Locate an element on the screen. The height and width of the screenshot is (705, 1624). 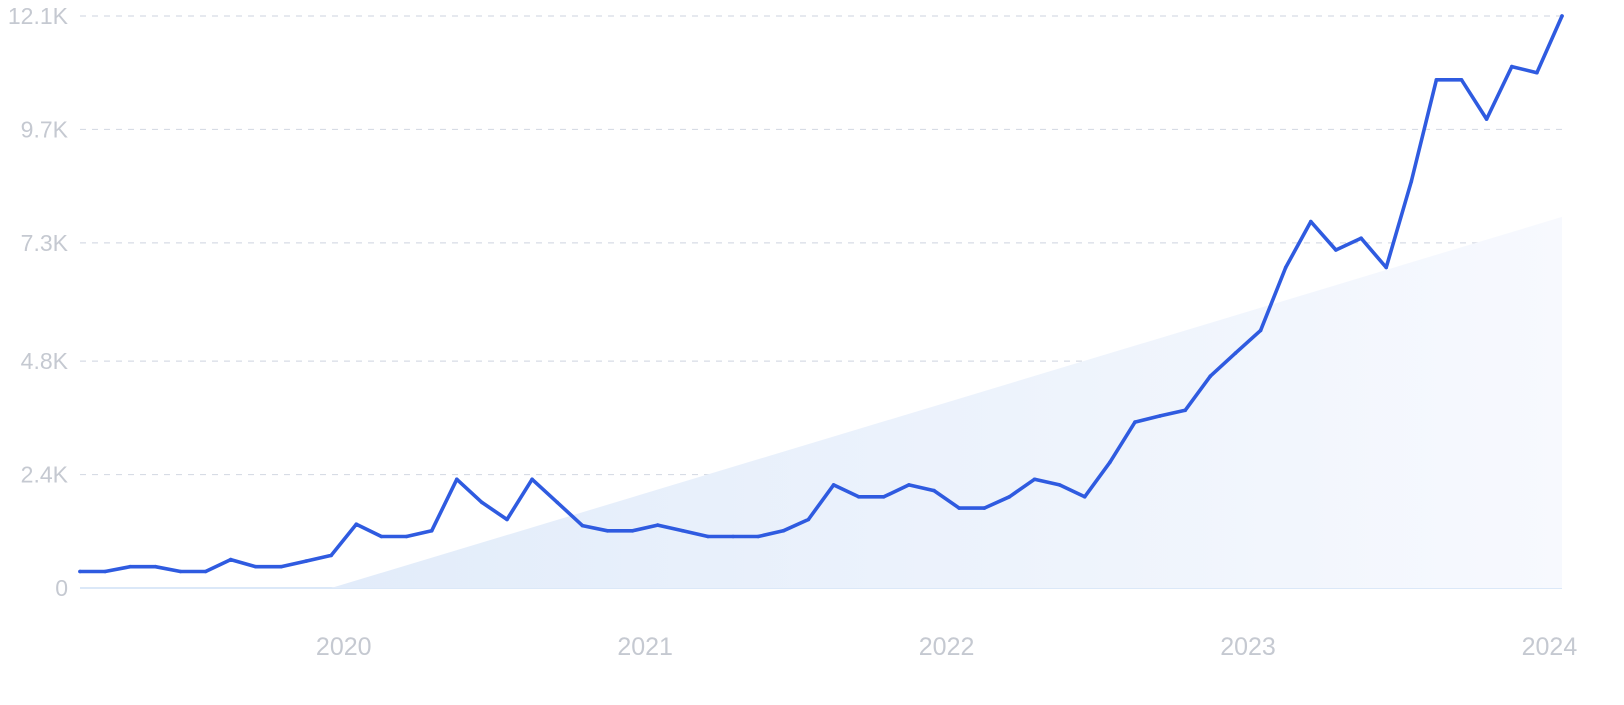
x-tick-label: 2022 is located at coordinates (947, 647).